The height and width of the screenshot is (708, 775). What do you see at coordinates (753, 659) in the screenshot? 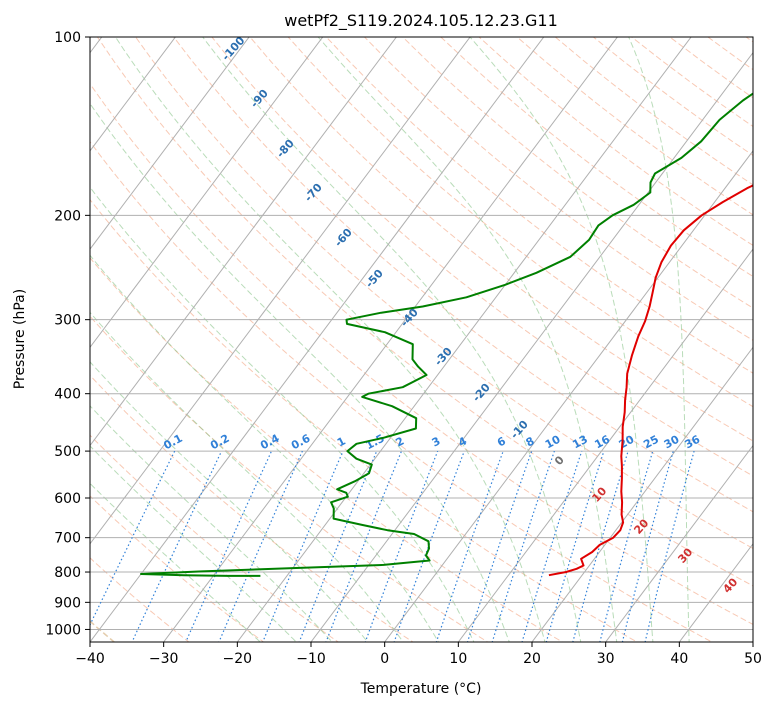
I see `x-tick-label: 50` at bounding box center [753, 659].